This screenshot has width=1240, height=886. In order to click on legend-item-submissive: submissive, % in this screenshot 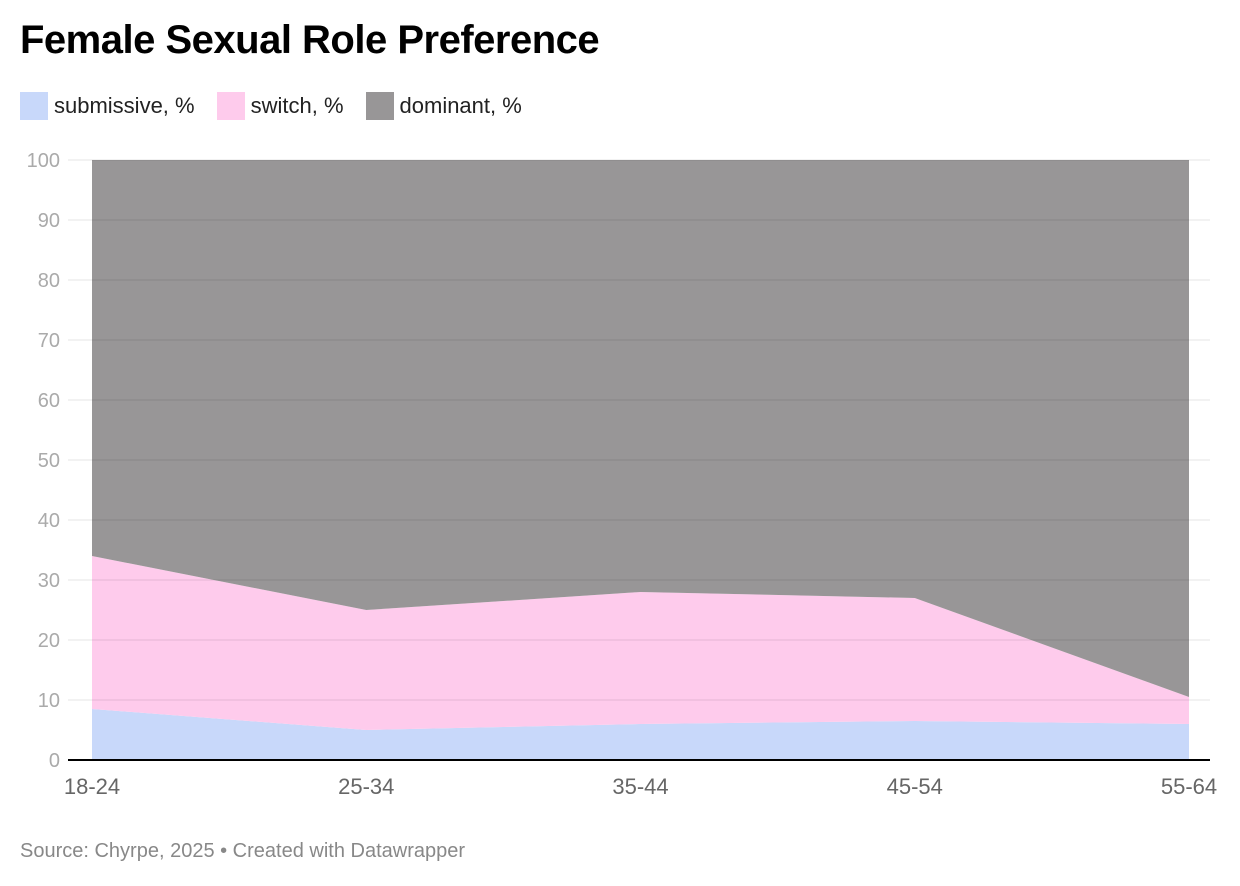, I will do `click(107, 106)`.